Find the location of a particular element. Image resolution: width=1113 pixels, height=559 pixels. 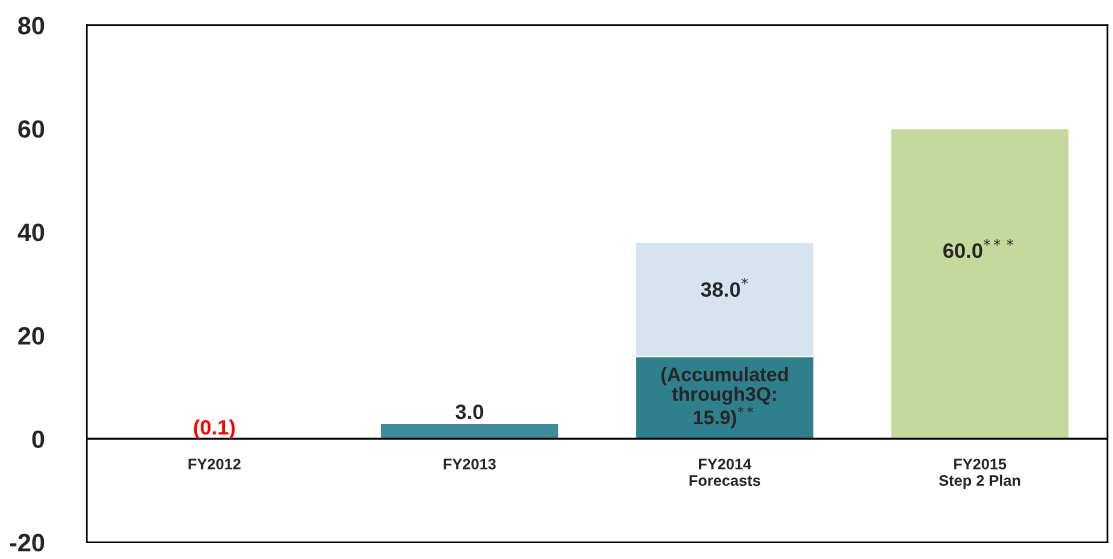

y-tick-label: 20 is located at coordinates (31, 336).